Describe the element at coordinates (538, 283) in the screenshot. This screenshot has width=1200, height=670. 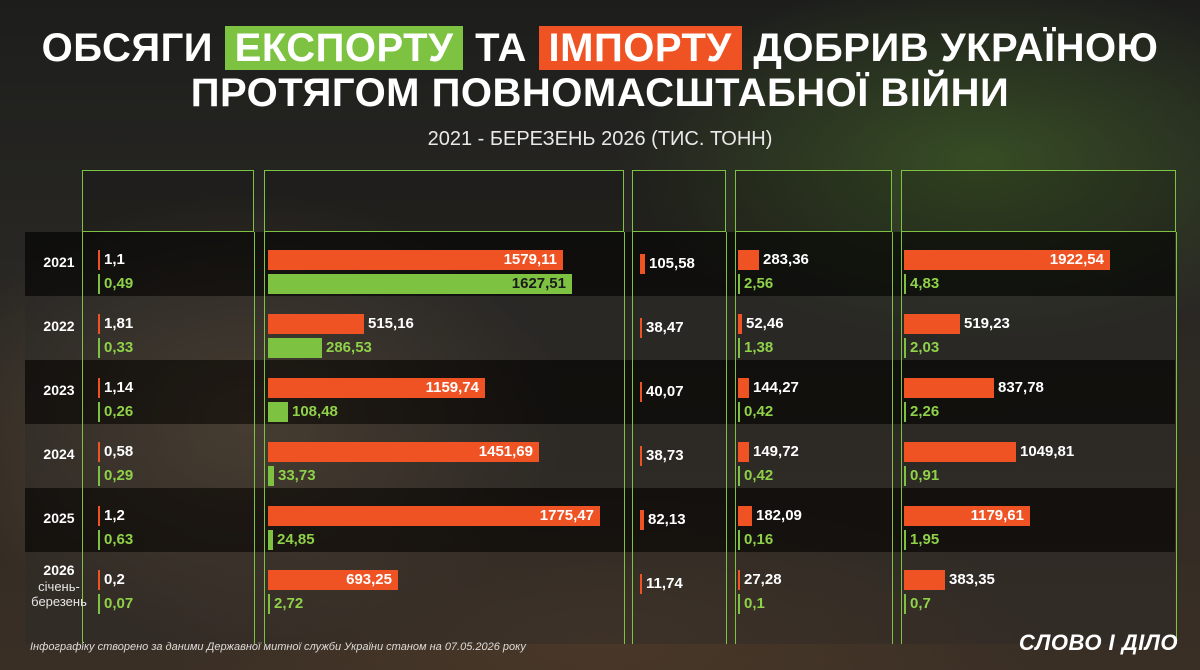
I see `export-value-label: 1627,51` at that location.